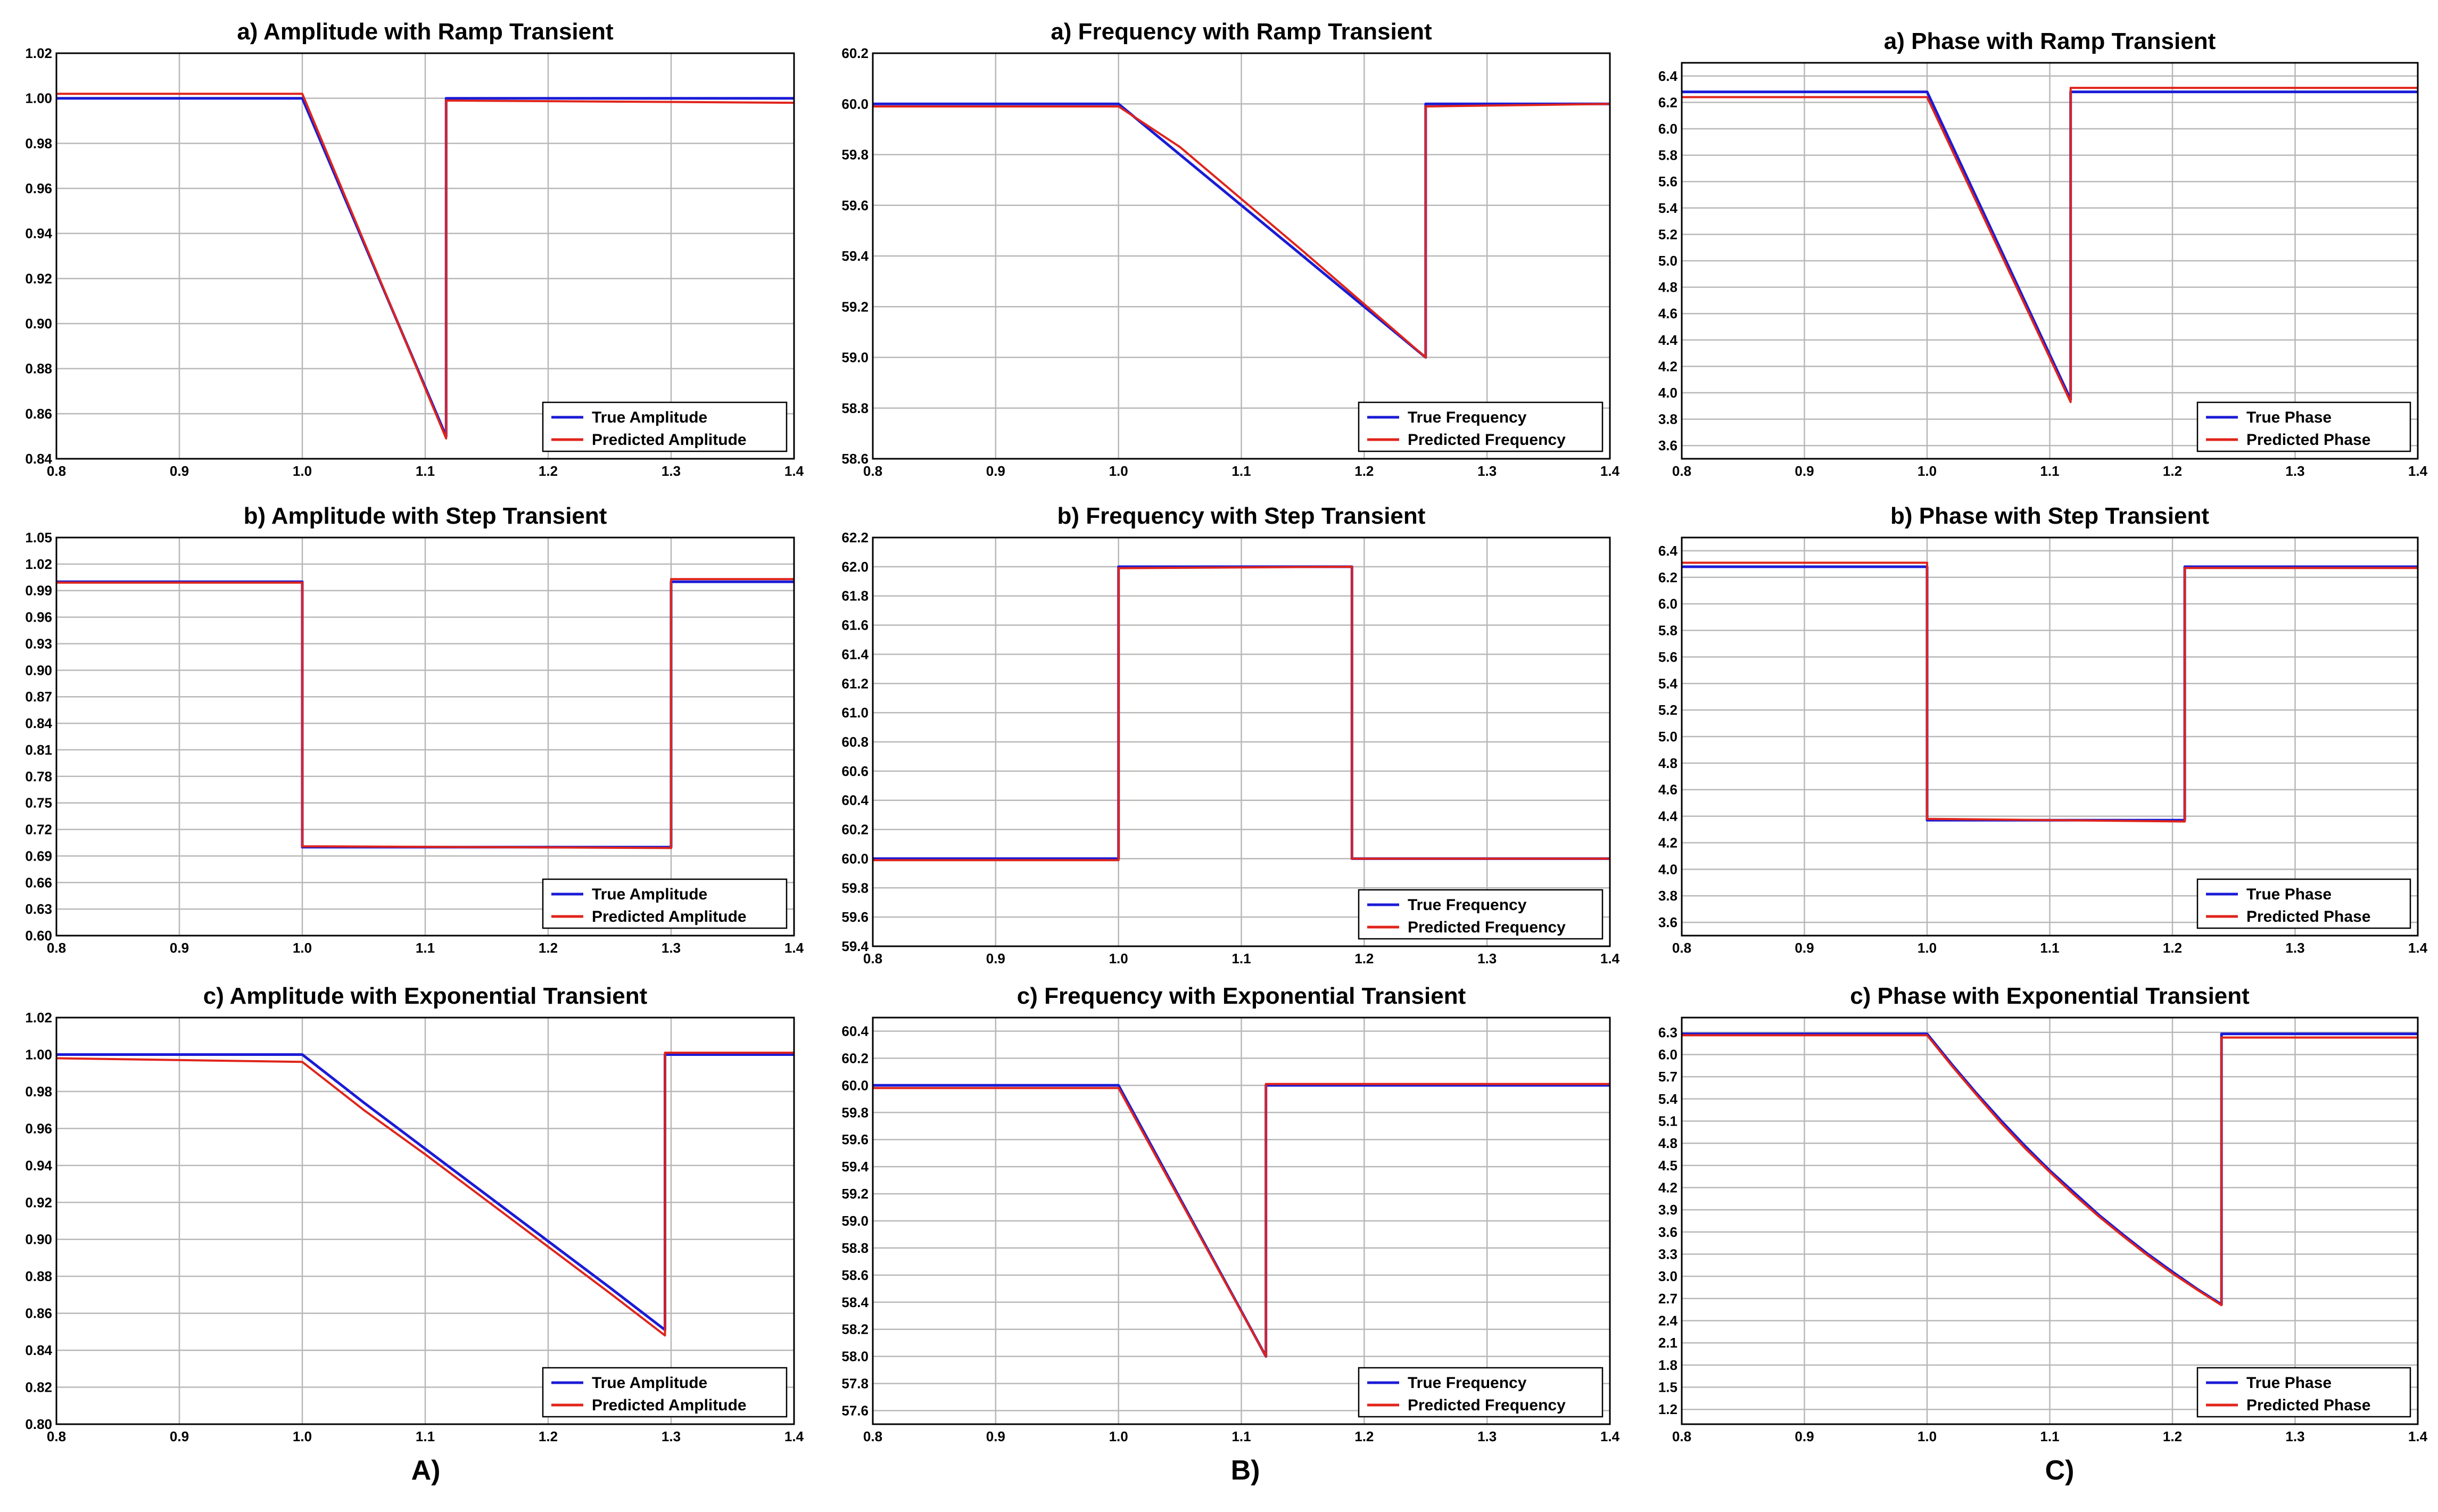  Describe the element at coordinates (38, 459) in the screenshot. I see `y-tick-label: 0.84` at that location.